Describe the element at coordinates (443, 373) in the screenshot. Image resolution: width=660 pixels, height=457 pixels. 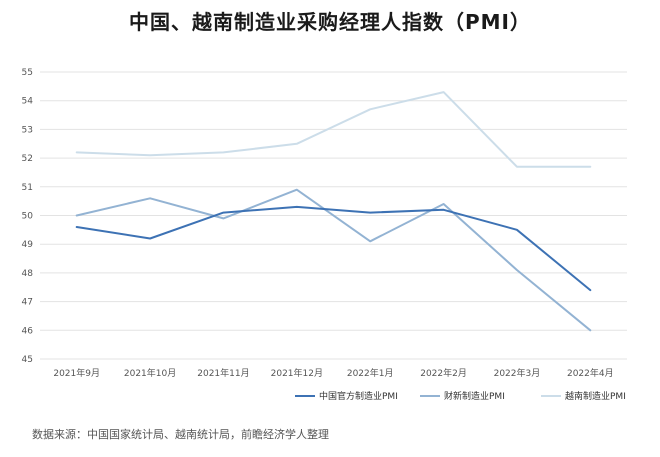
I see `x-tick-label: 2022年2月` at that location.